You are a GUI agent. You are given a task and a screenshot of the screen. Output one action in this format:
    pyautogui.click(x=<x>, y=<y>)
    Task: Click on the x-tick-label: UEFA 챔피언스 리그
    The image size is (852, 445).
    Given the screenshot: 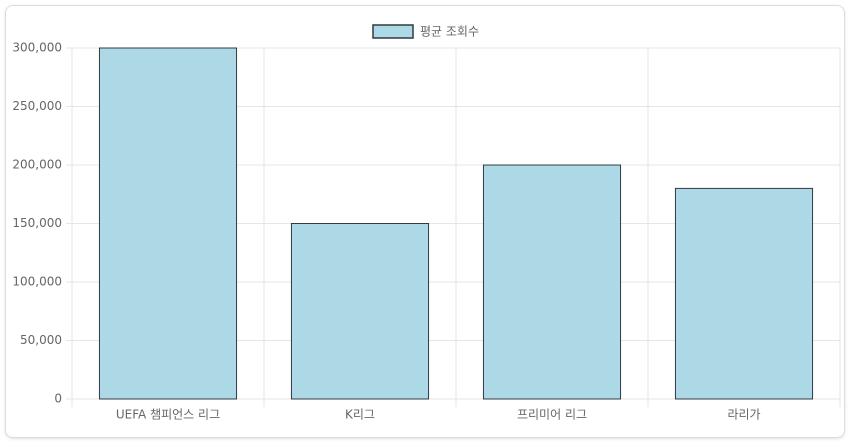 What is the action you would take?
    pyautogui.click(x=168, y=414)
    